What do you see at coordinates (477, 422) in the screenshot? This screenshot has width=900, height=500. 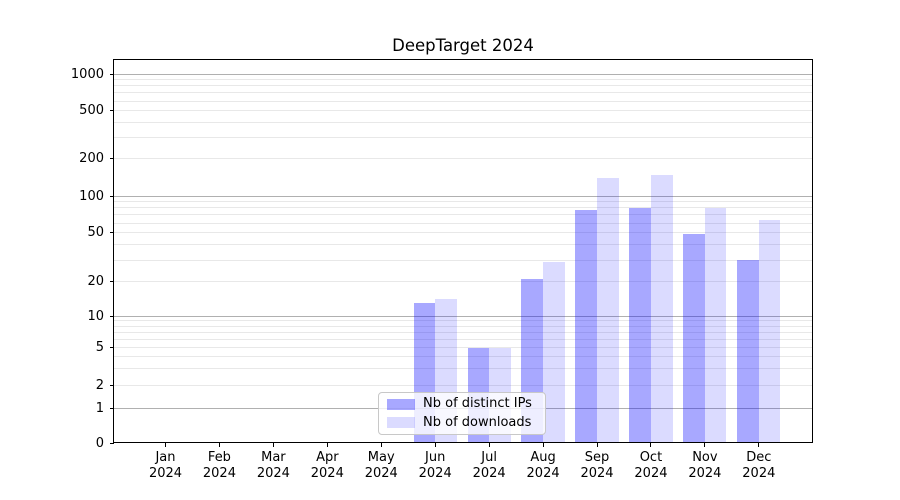 I see `legend-label-downloads: Nb of downloads` at bounding box center [477, 422].